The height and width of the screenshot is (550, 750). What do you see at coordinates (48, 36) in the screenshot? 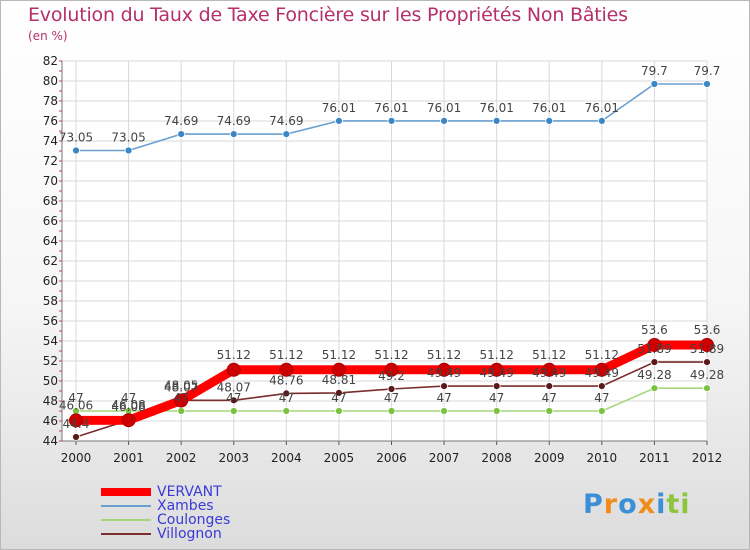
I see `chart-subtitle: (en %)` at bounding box center [48, 36].